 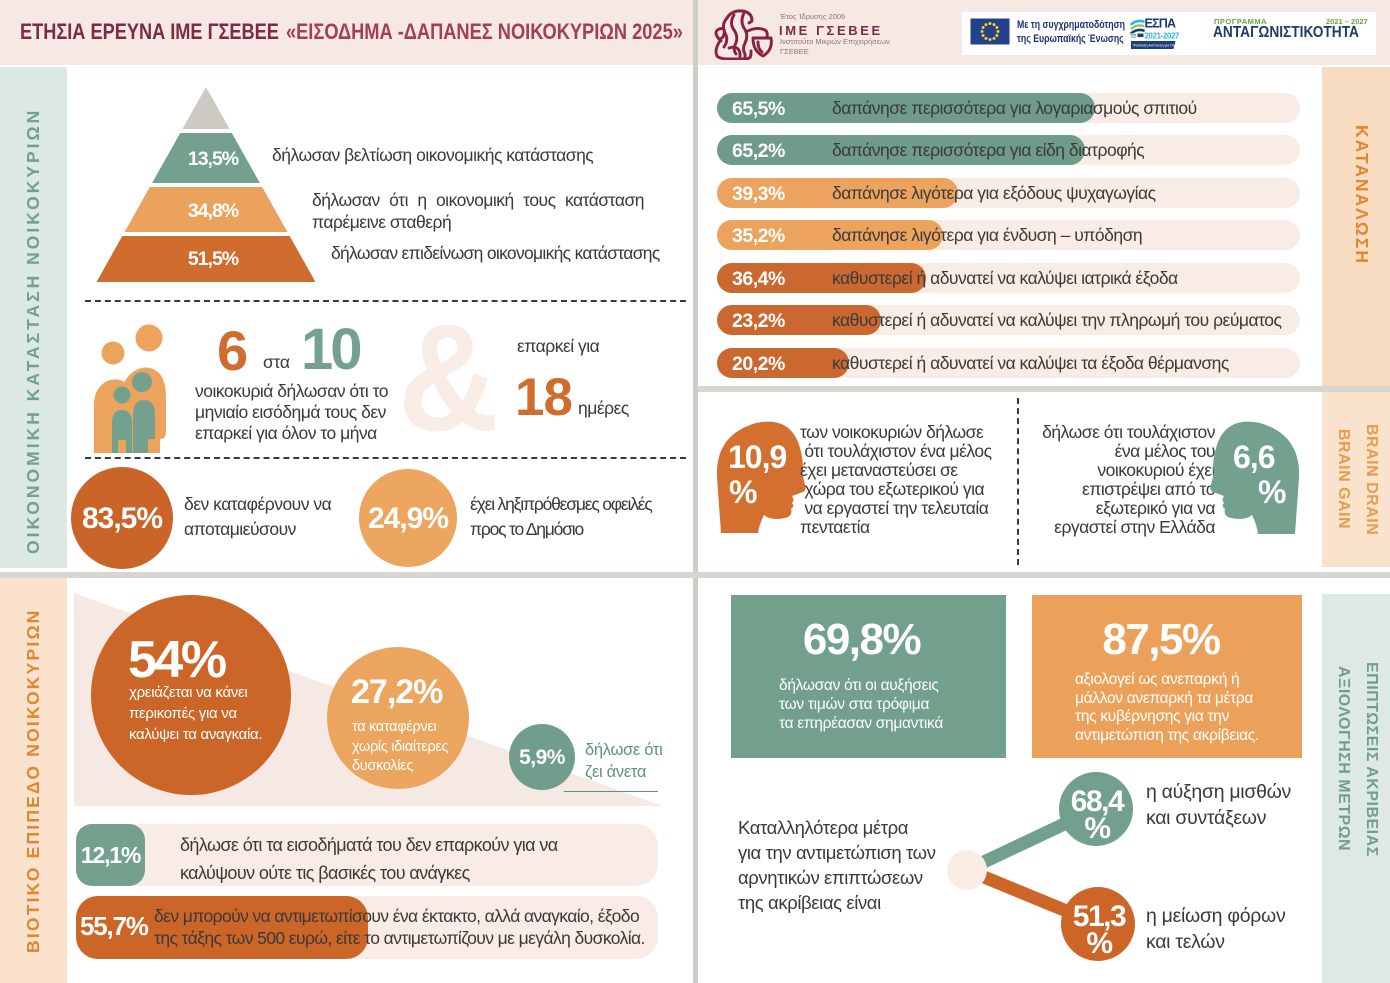 I want to click on svg-text: ΕΣΠΑ, so click(x=1160, y=24).